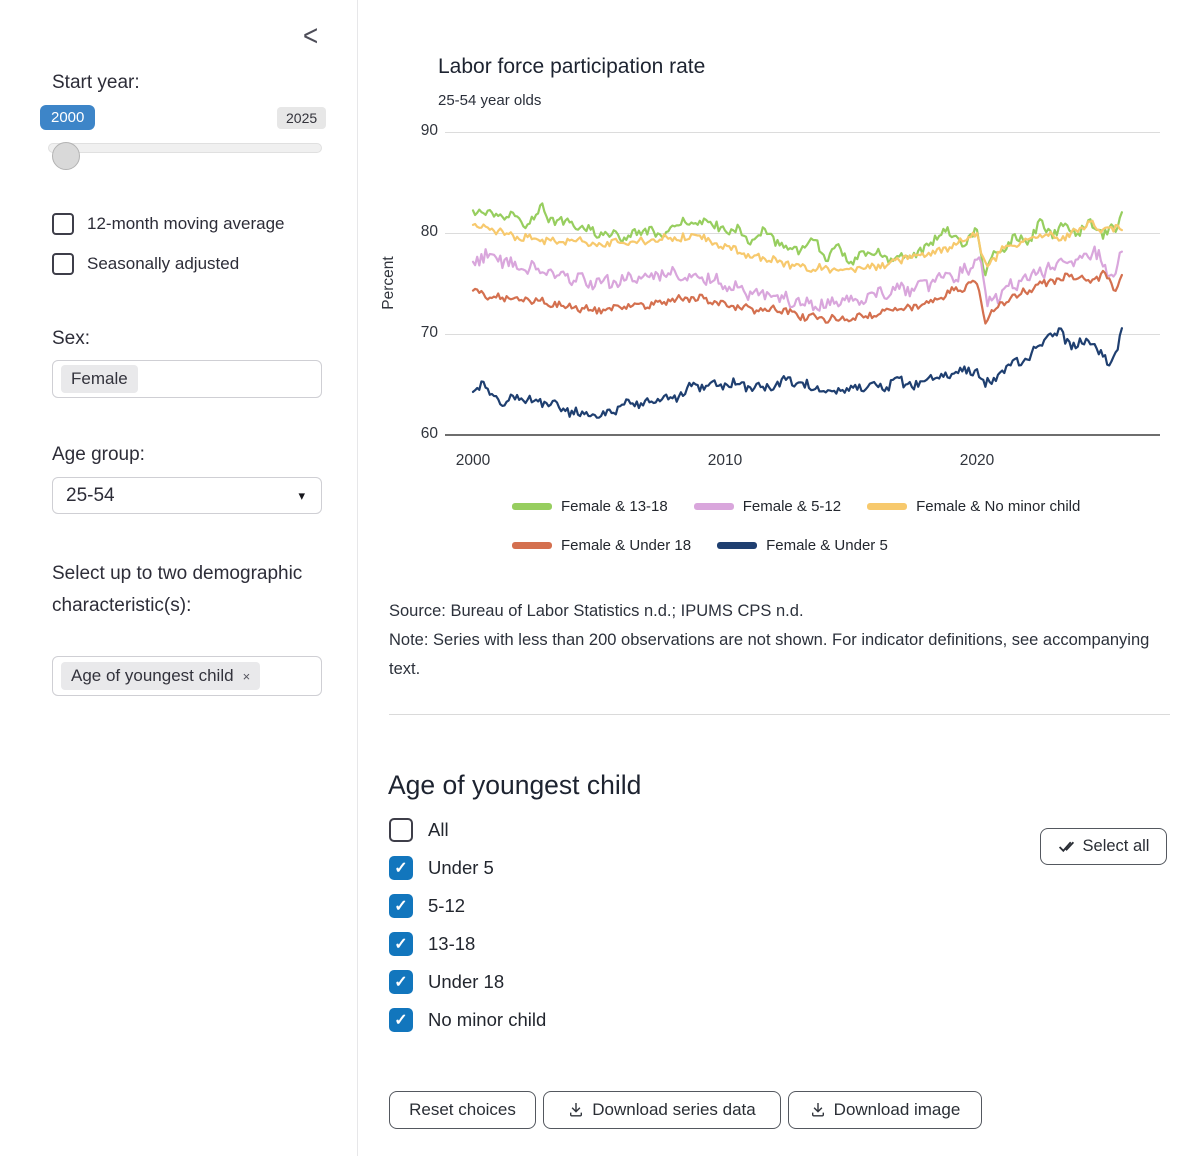  I want to click on double-check-icon, so click(1066, 847).